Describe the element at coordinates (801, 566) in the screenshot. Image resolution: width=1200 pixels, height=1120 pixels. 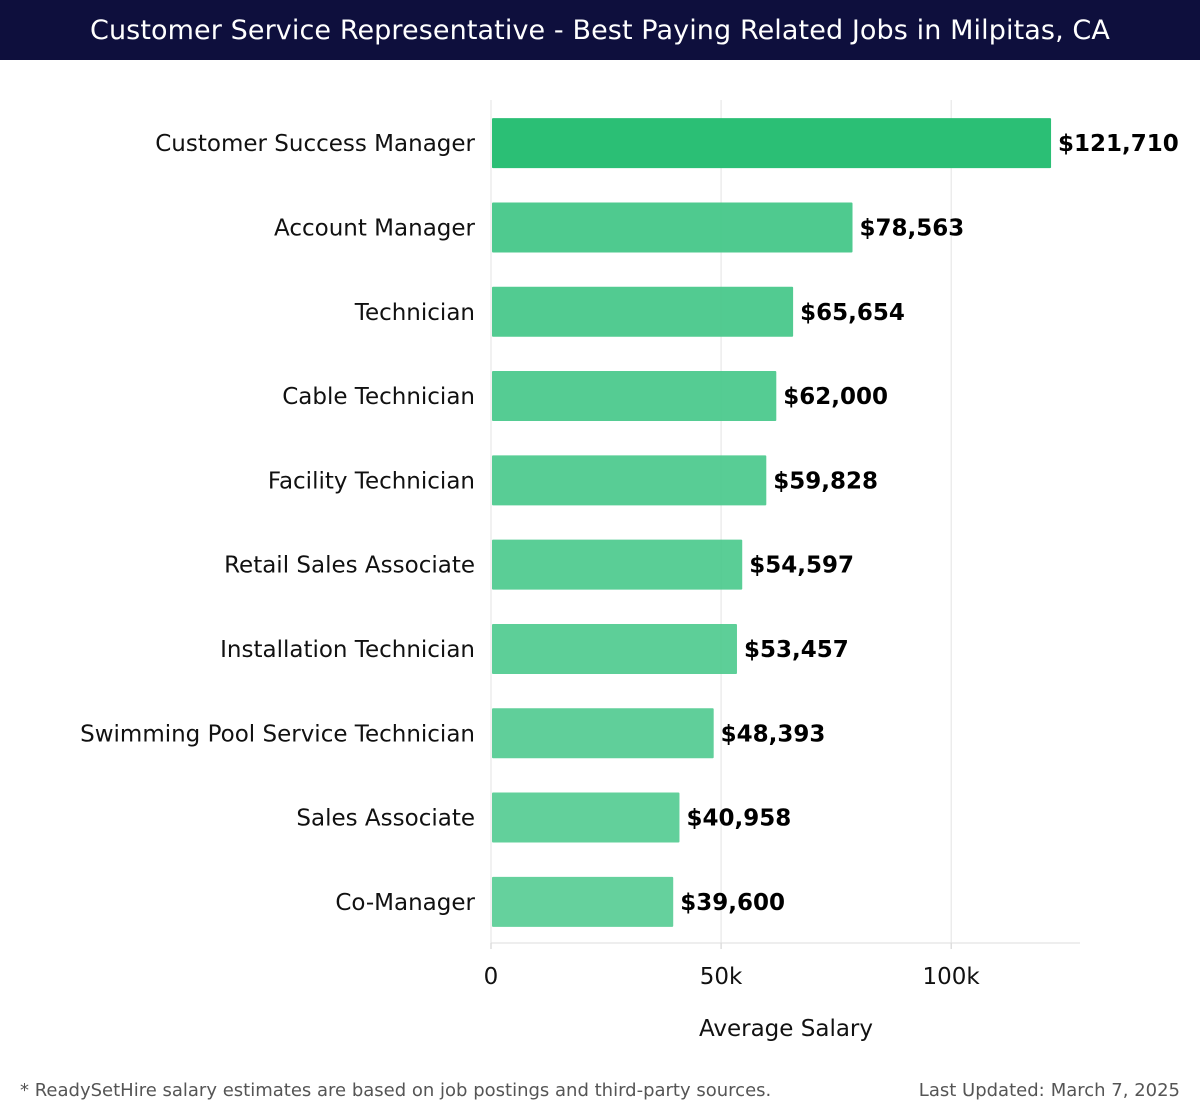
I see `bar-value-label: $54,597` at that location.